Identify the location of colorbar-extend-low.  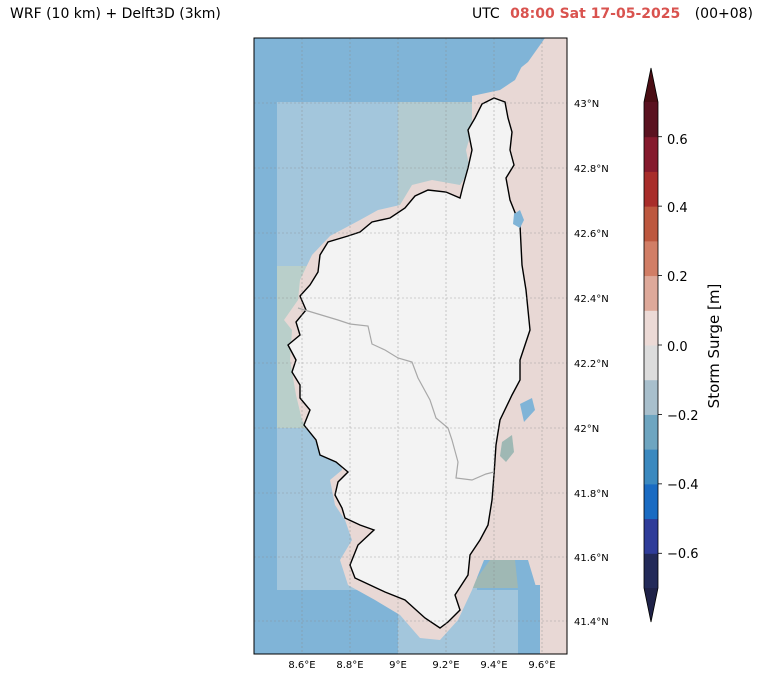
(651, 605).